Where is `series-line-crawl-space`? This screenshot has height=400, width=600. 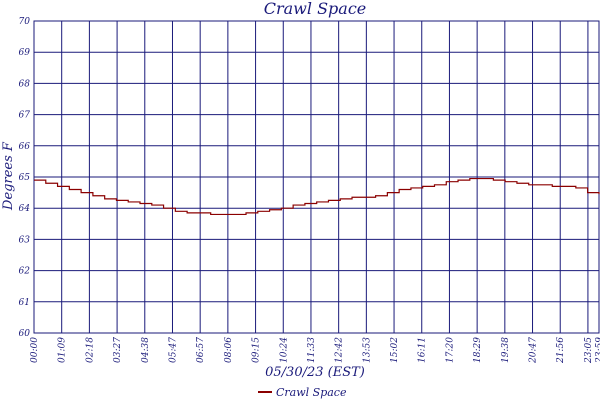
series-line-crawl-space is located at coordinates (317, 196).